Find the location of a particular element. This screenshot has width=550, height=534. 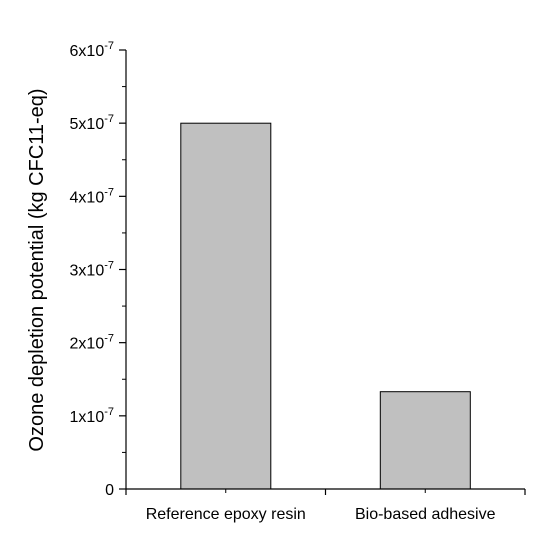

y-tick-label-0: 0 is located at coordinates (109, 490).